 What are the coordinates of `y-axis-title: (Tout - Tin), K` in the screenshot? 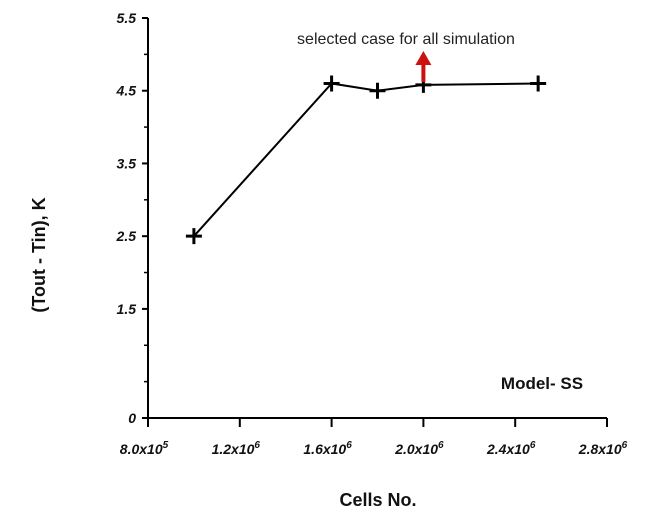 It's located at (39, 254).